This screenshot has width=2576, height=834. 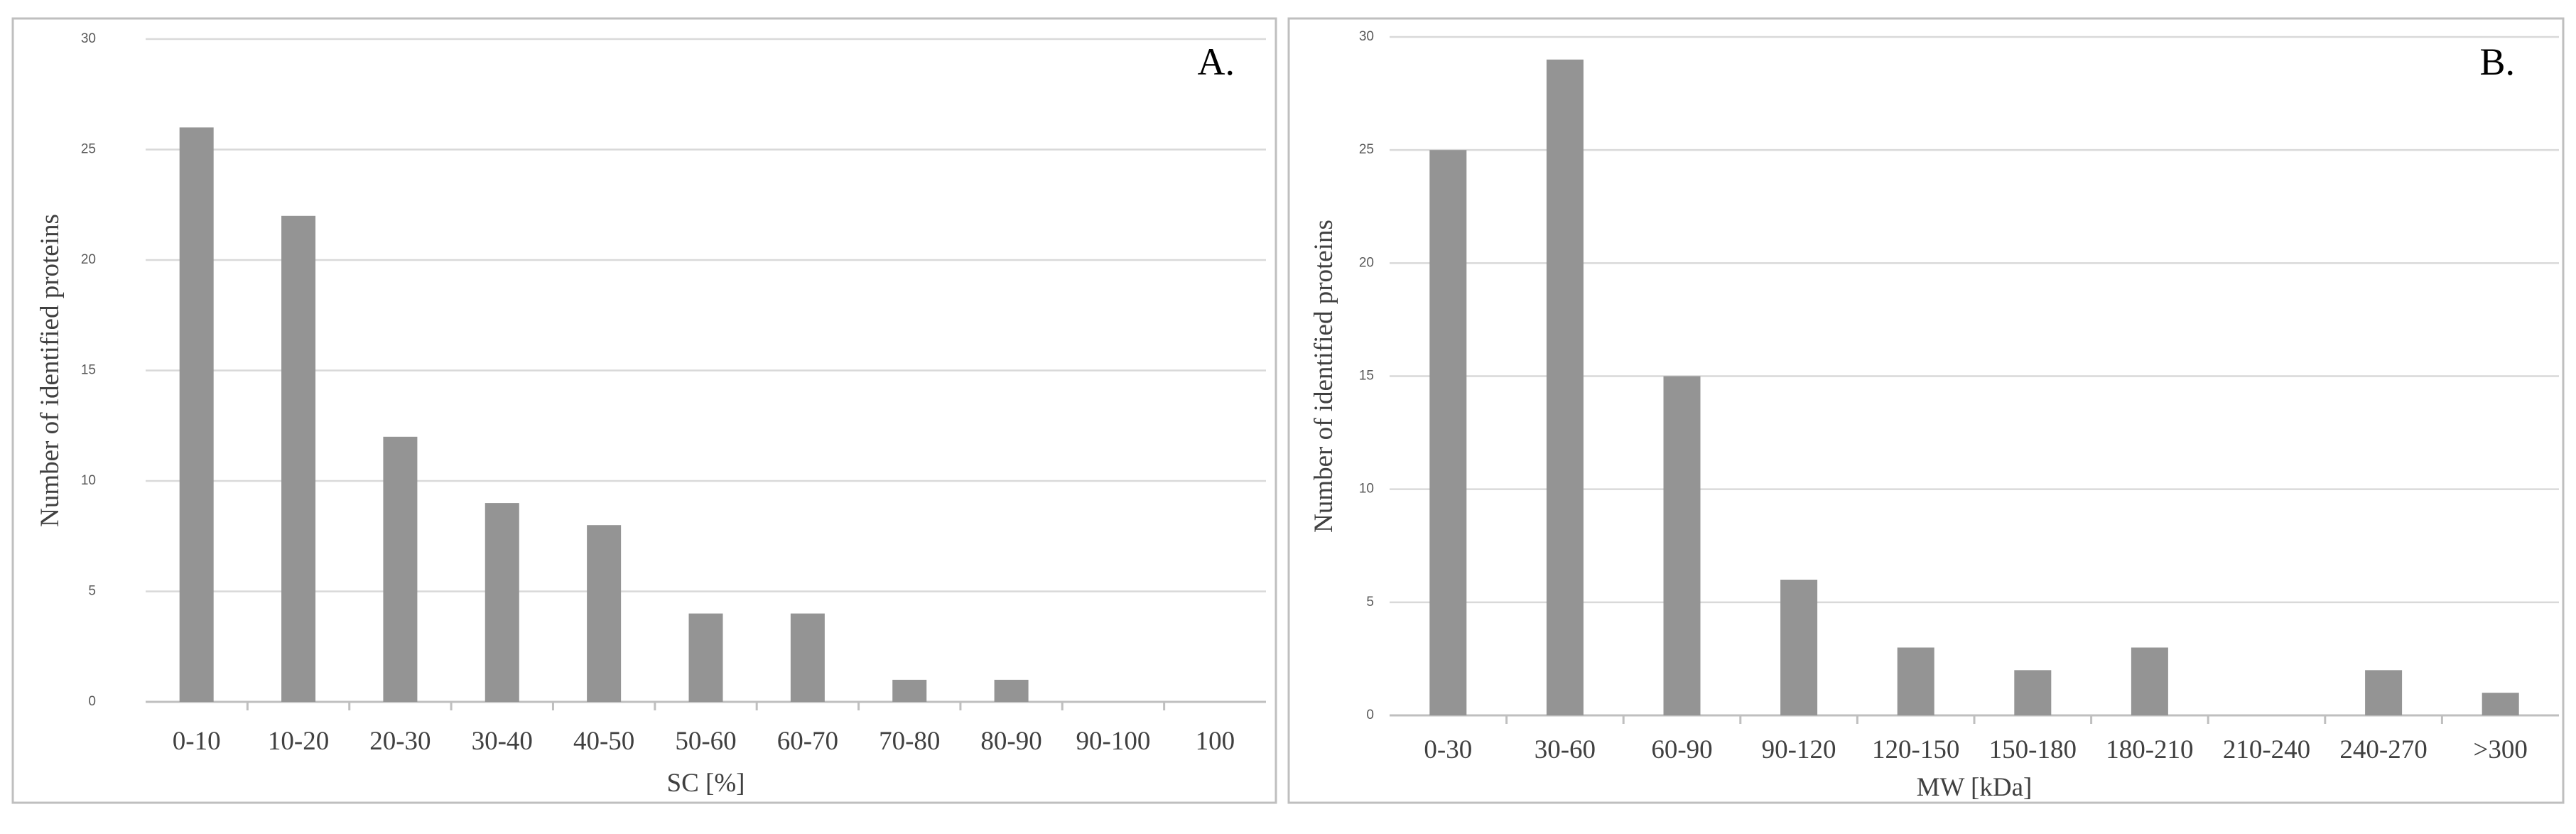 What do you see at coordinates (909, 741) in the screenshot?
I see `x-tick-label: 70-80` at bounding box center [909, 741].